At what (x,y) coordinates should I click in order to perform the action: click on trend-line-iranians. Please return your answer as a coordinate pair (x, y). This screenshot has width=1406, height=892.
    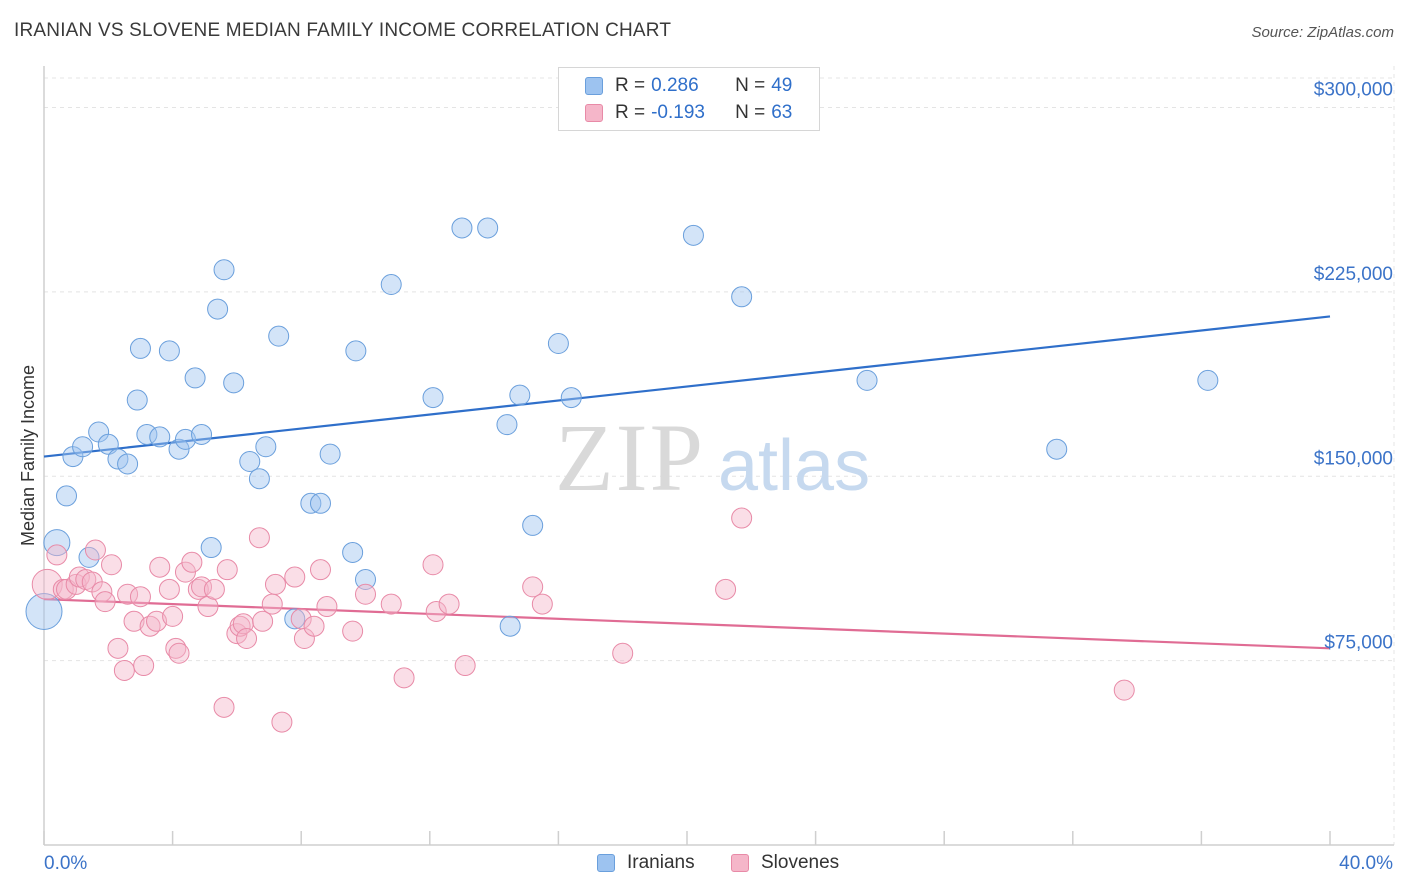
    Looking at the image, I should click on (687, 386).